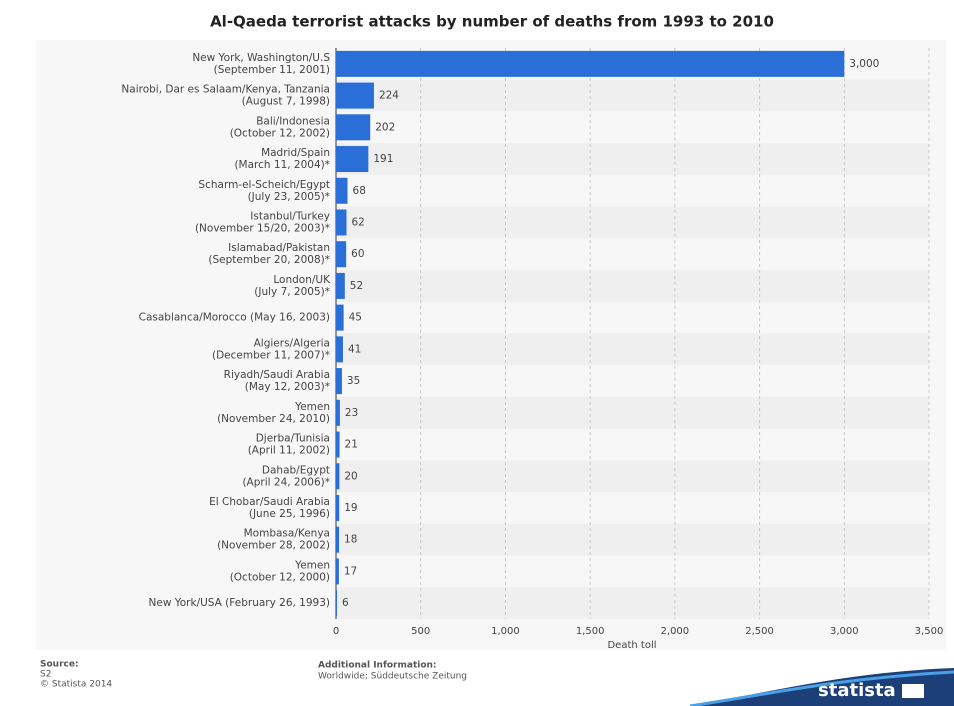 The image size is (954, 706). Describe the element at coordinates (385, 127) in the screenshot. I see `value-label: 202` at that location.